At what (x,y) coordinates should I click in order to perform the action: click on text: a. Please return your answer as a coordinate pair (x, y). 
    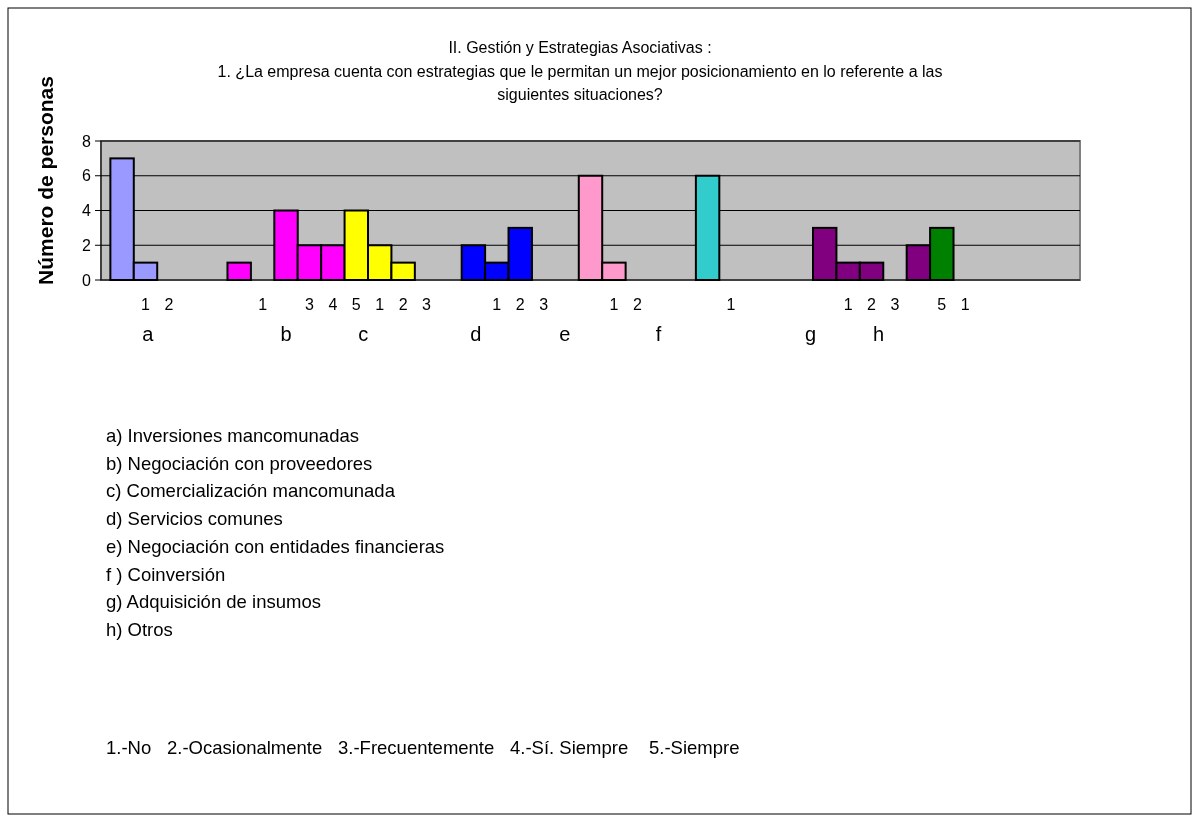
    Looking at the image, I should click on (148, 334).